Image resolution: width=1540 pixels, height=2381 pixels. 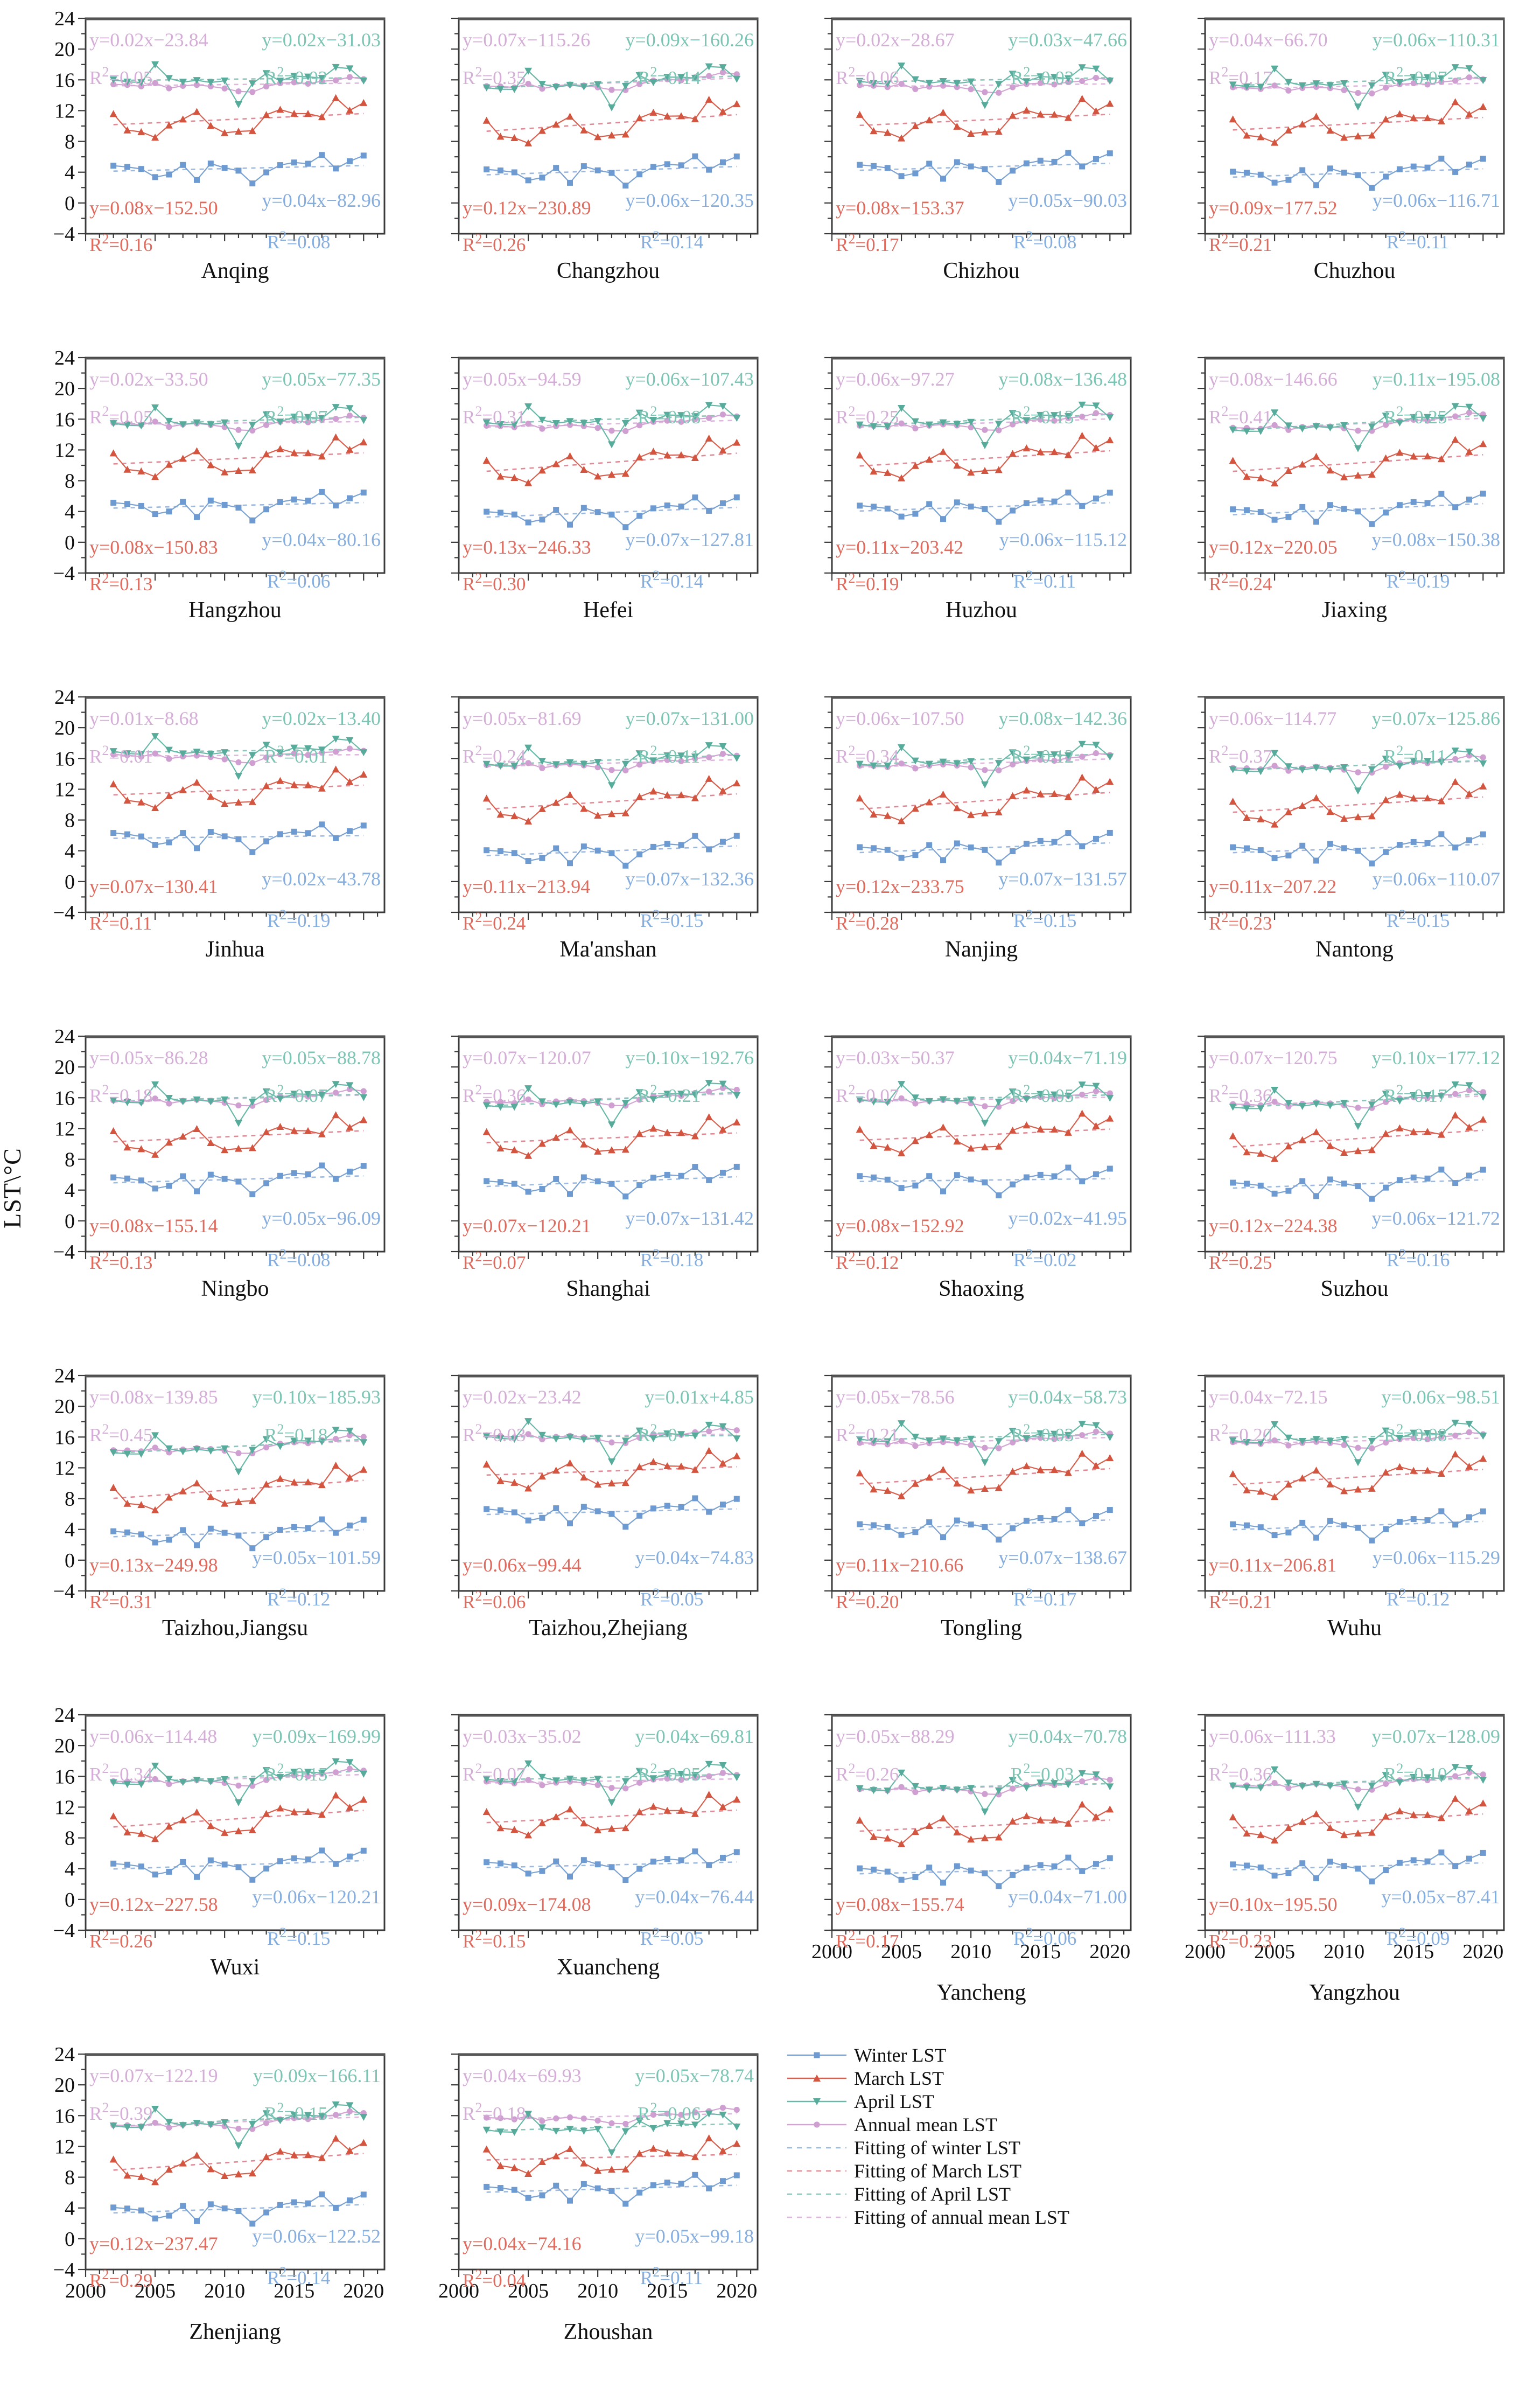 I want to click on equation-april: y=0.05x−77.35, so click(x=321, y=379).